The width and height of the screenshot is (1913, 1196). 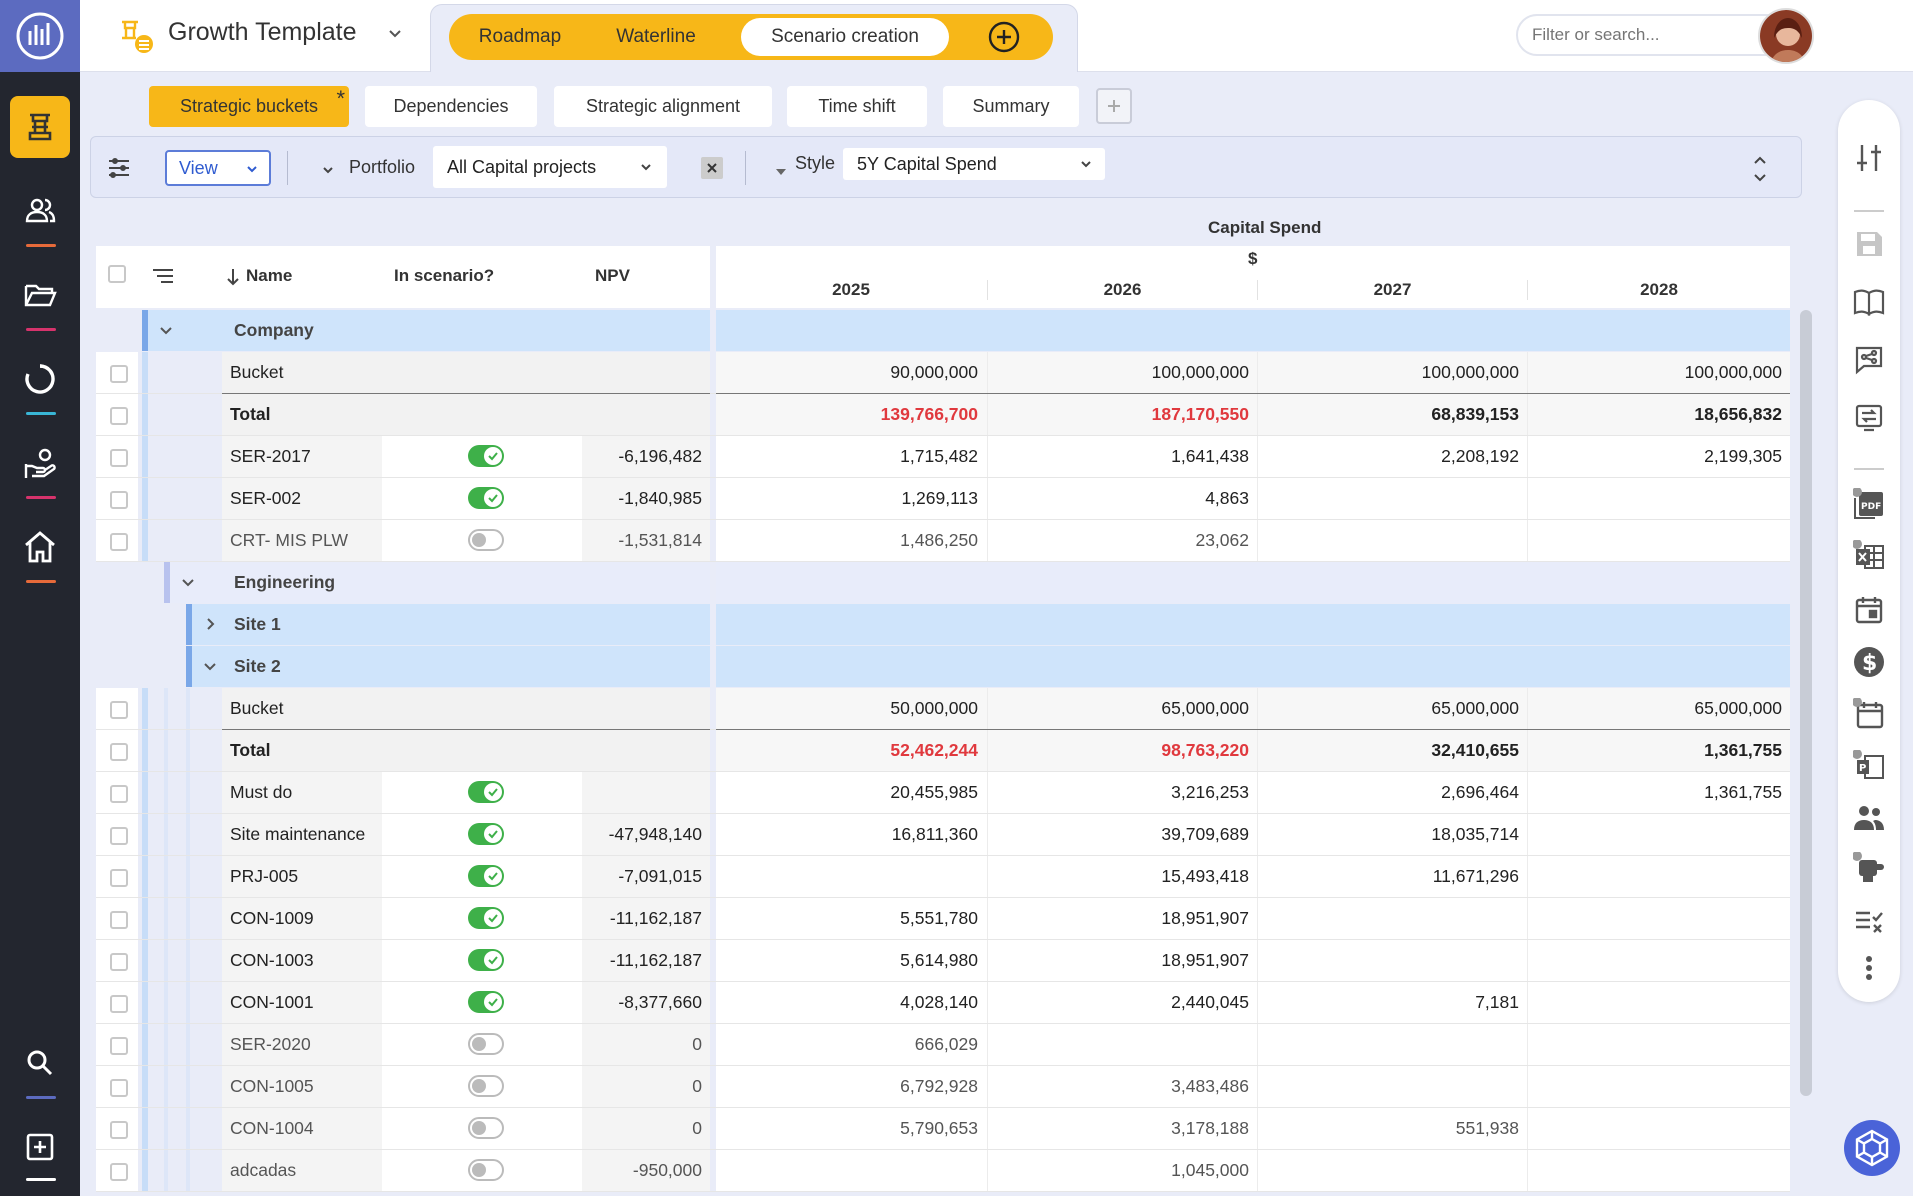 I want to click on year-header-2025: 2025, so click(x=851, y=289).